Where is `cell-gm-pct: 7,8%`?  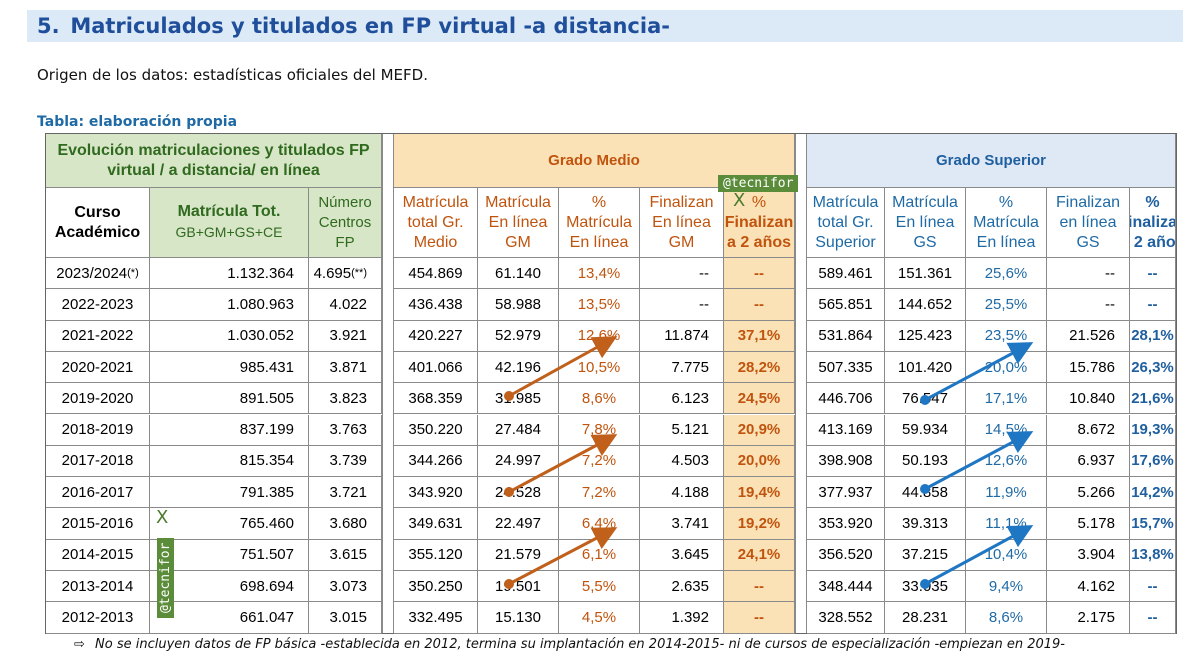 cell-gm-pct: 7,8% is located at coordinates (599, 430).